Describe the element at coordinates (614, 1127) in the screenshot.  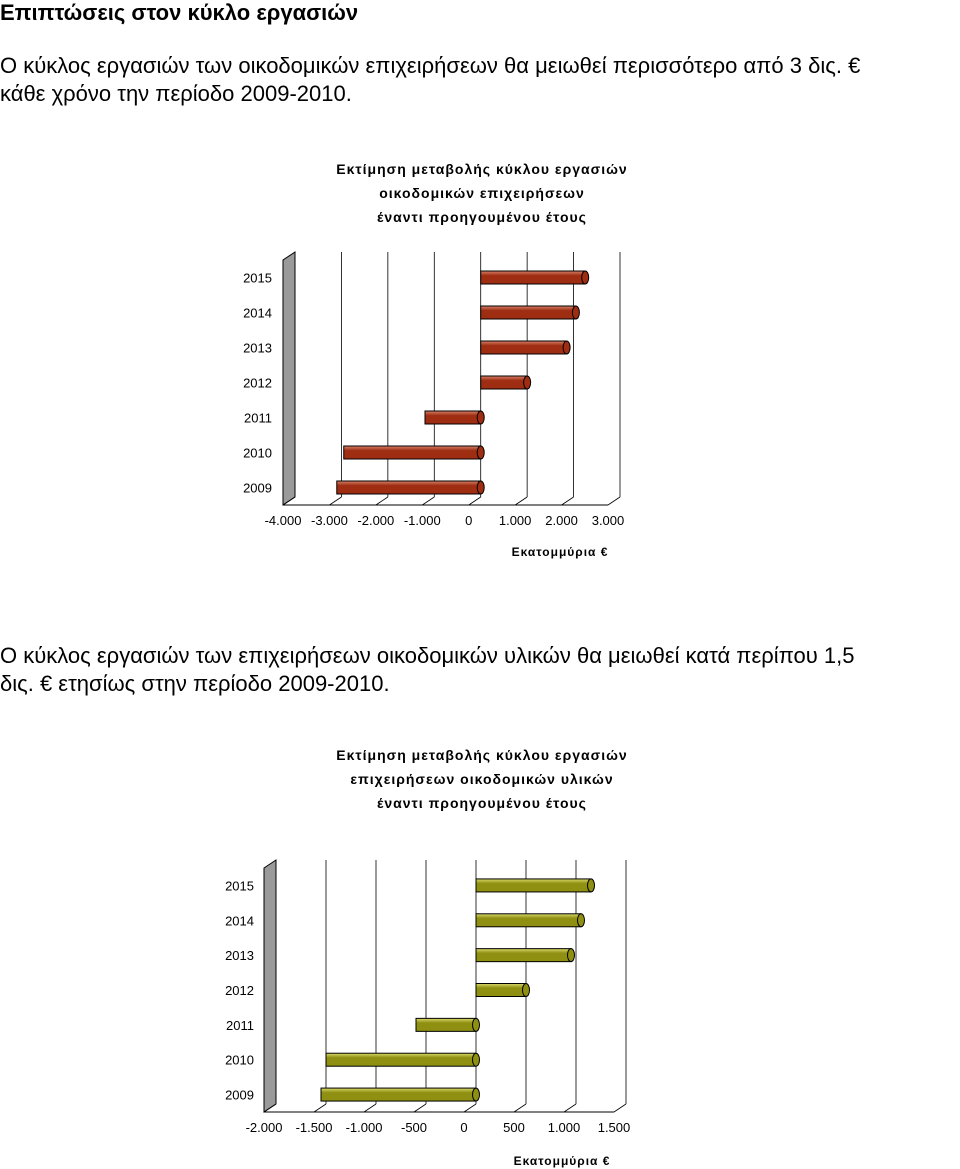
I see `x-tick-label: 1.500` at that location.